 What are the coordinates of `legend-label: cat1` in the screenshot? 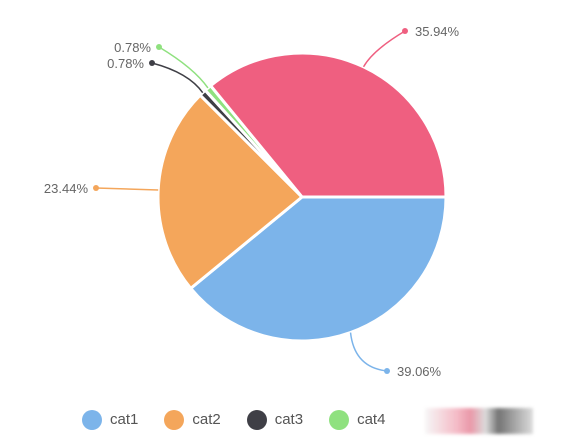 It's located at (124, 419).